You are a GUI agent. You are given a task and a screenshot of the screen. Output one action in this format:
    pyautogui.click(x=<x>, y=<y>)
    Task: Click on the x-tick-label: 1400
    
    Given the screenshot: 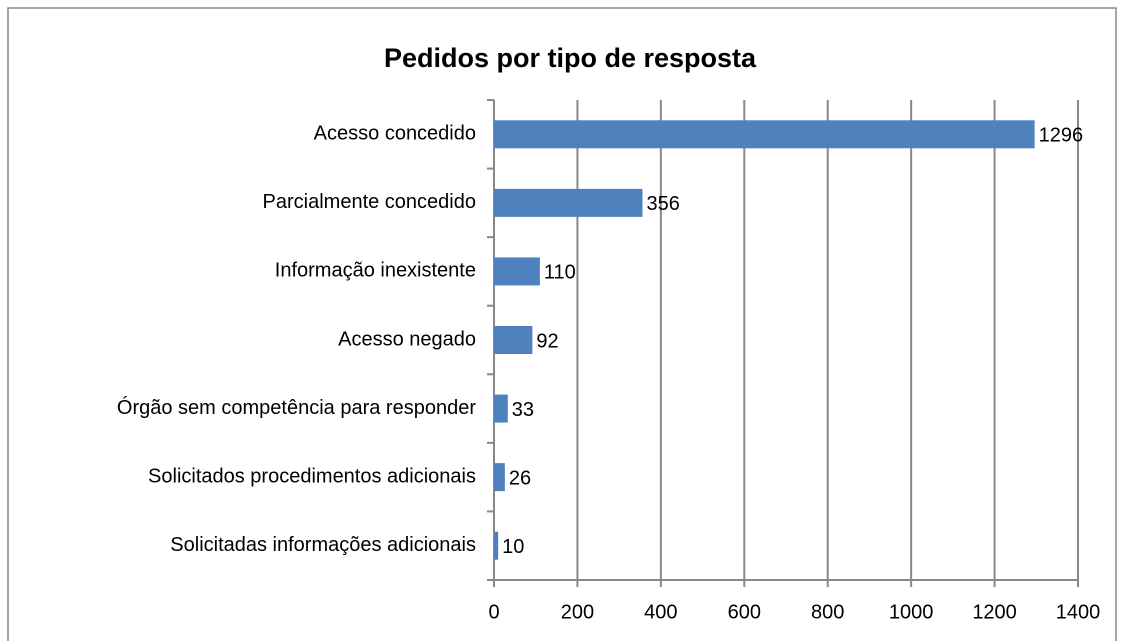 What is the action you would take?
    pyautogui.click(x=1078, y=612)
    